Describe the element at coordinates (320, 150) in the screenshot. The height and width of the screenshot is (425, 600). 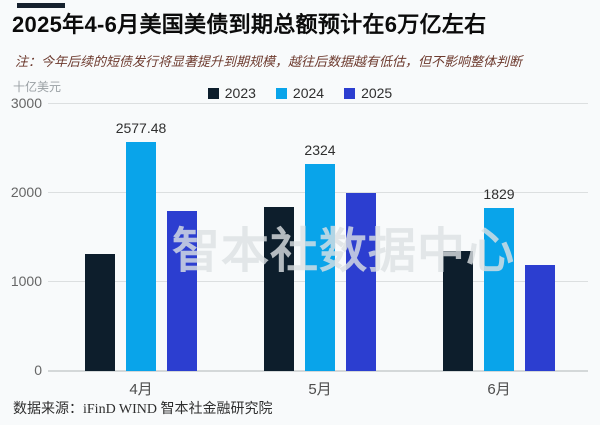
I see `bar-value-label: 2324` at that location.